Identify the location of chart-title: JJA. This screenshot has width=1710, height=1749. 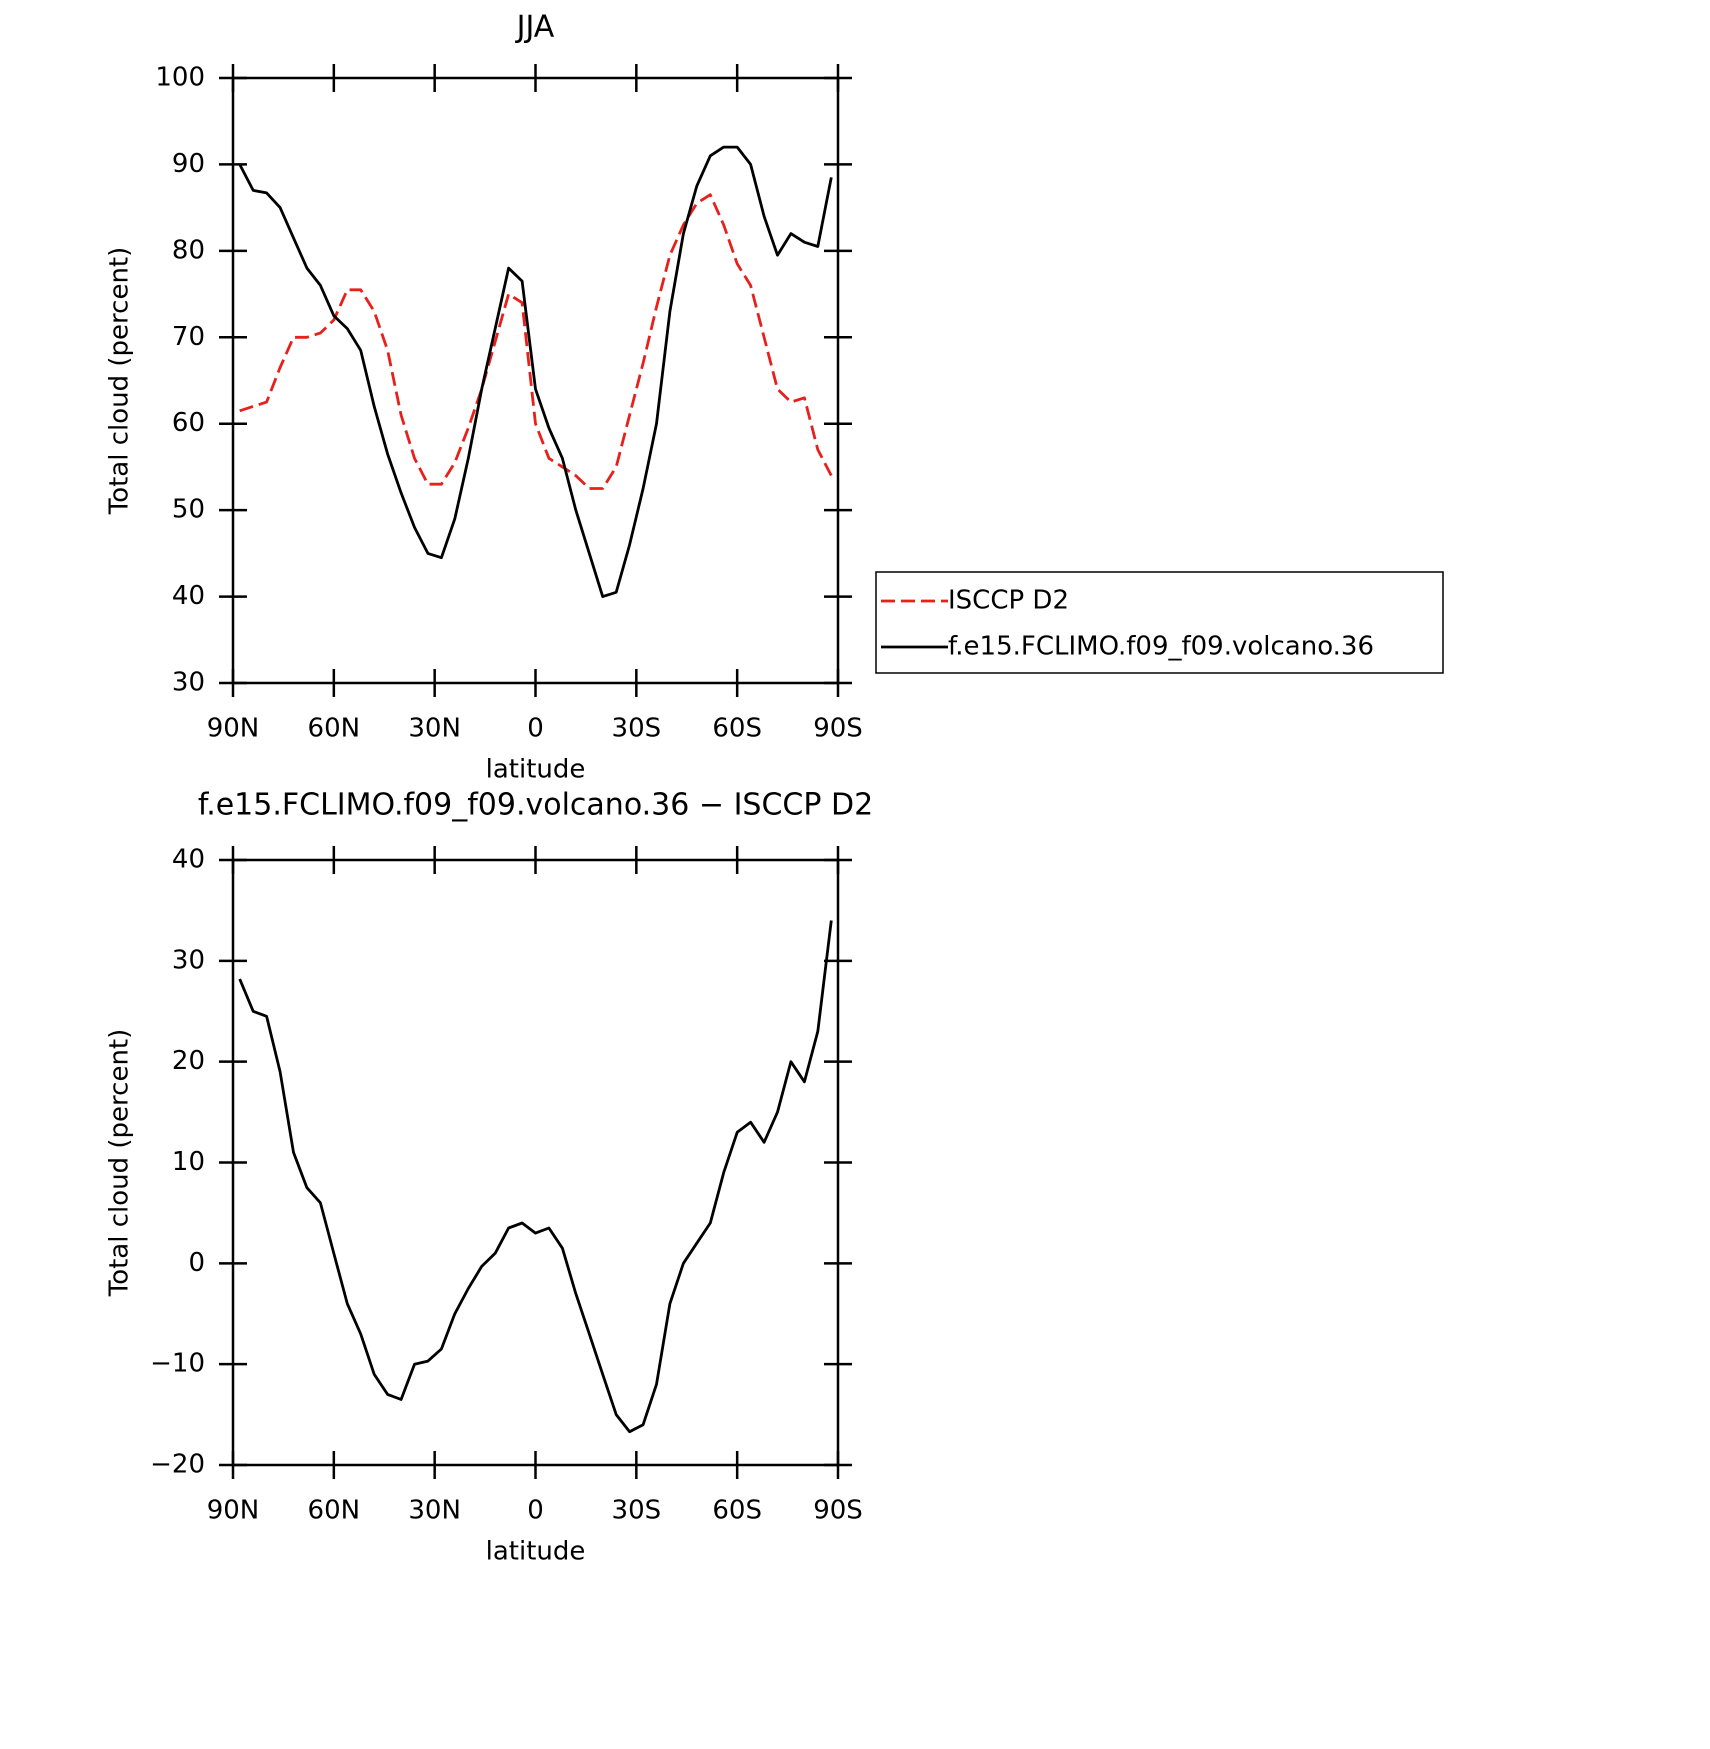
(535, 27).